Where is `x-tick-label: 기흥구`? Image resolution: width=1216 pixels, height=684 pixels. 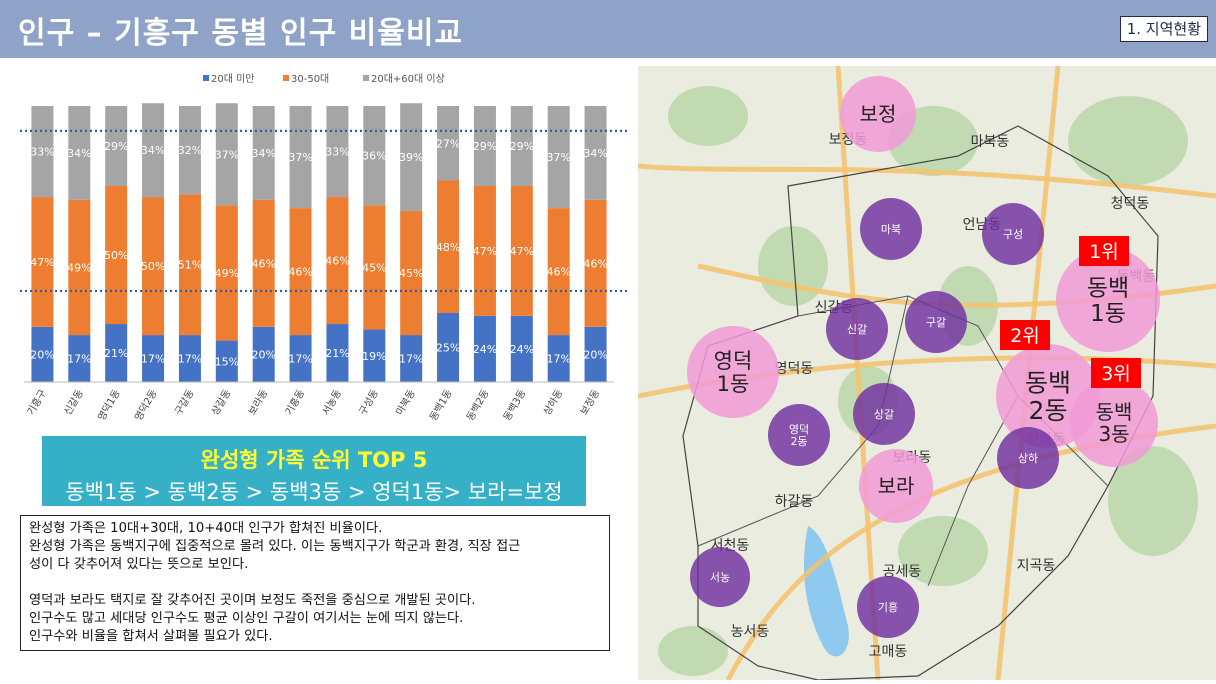 x-tick-label: 기흥구 is located at coordinates (36, 402).